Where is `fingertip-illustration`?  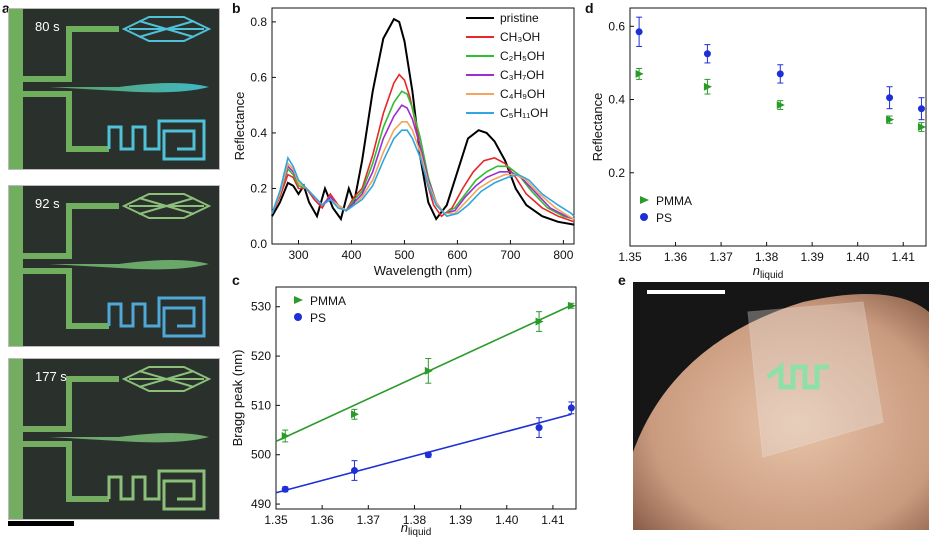 fingertip-illustration is located at coordinates (781, 410).